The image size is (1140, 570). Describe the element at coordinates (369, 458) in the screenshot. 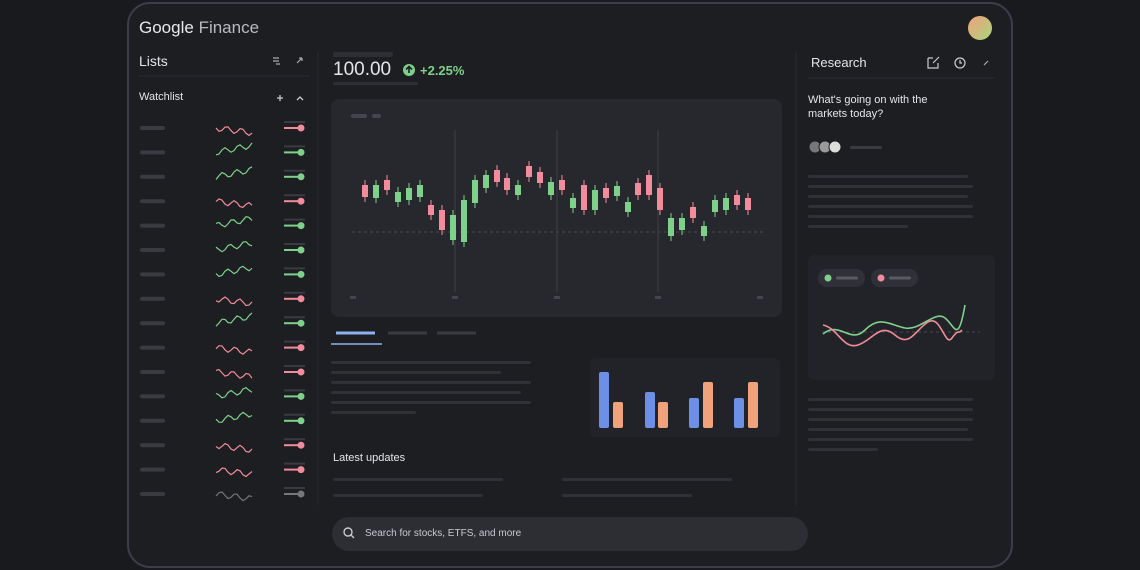

I see `updates-title: Latest updates` at that location.